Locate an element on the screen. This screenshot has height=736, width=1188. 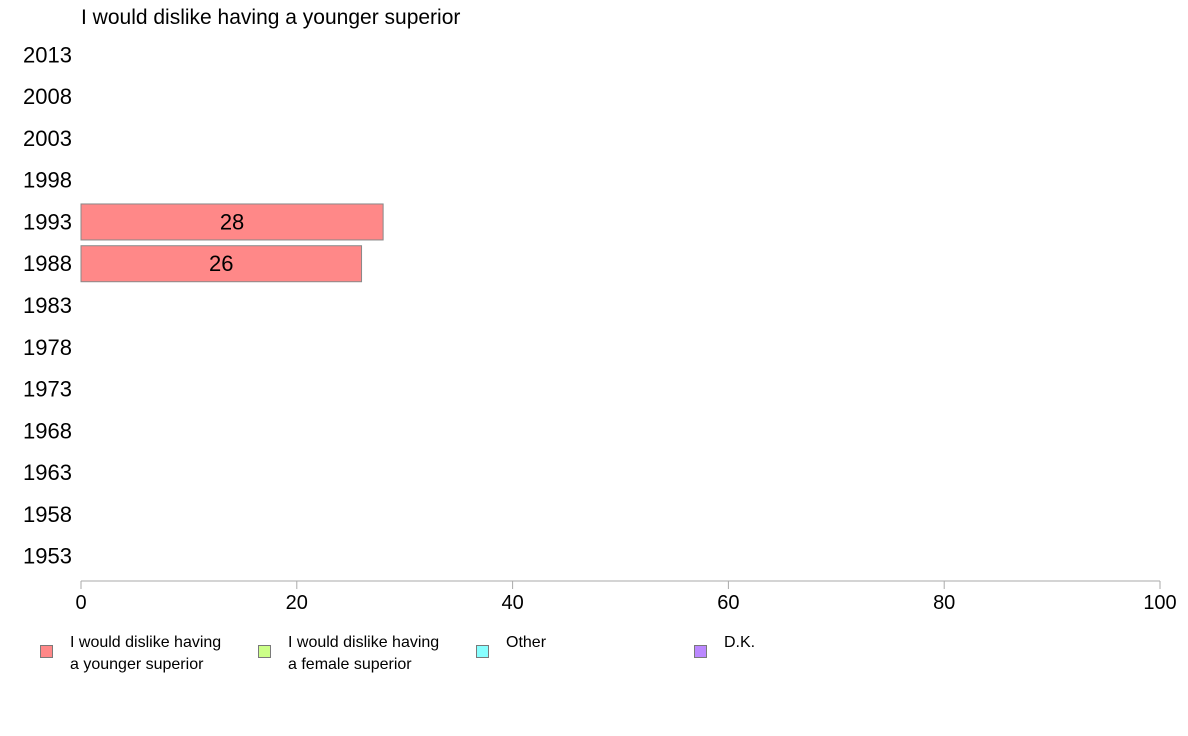
category-label-1963: 1963 is located at coordinates (47, 472).